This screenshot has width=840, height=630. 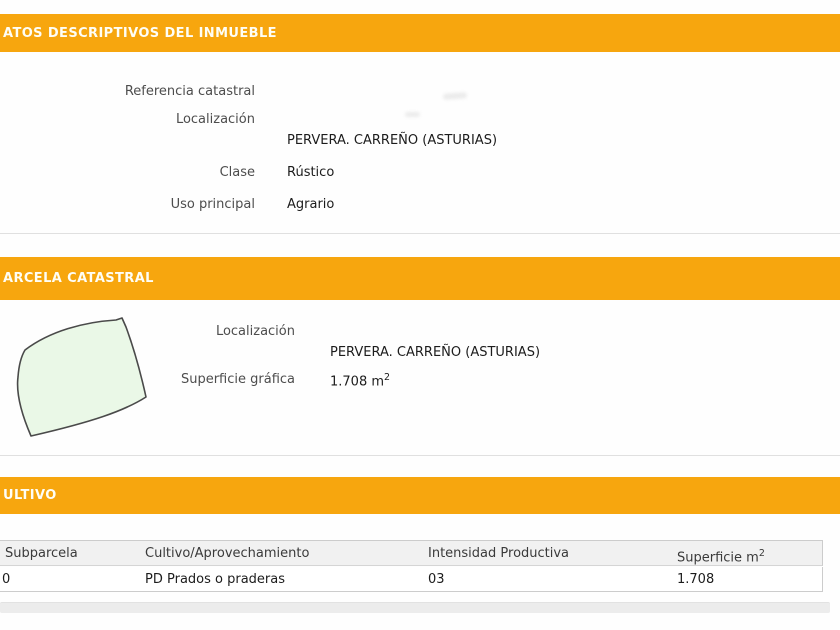 What do you see at coordinates (311, 204) in the screenshot?
I see `uso-principal-value: Agrario` at bounding box center [311, 204].